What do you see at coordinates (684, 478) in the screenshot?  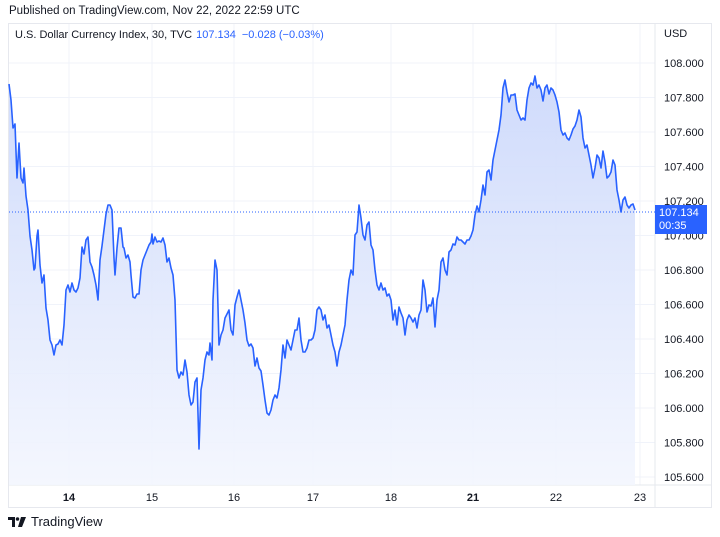 I see `price-tick: 105.600` at bounding box center [684, 478].